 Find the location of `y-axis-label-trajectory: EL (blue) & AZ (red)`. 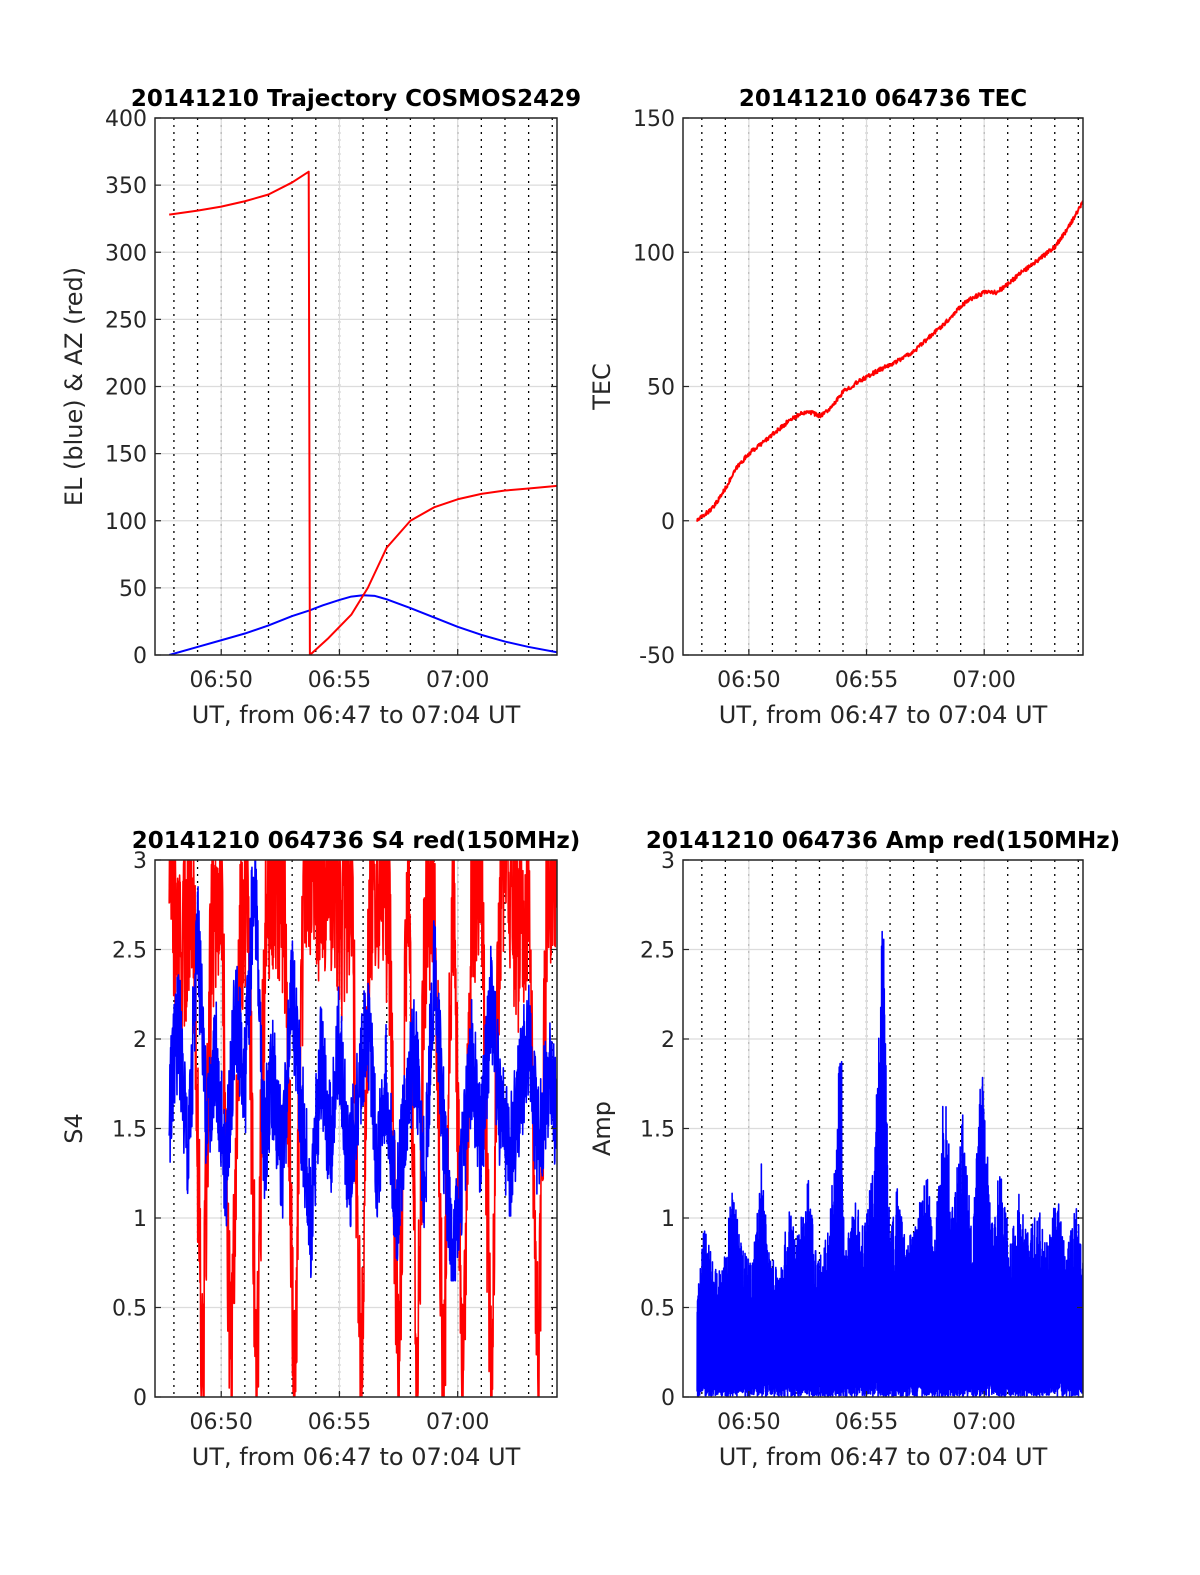

y-axis-label-trajectory: EL (blue) & AZ (red) is located at coordinates (74, 386).